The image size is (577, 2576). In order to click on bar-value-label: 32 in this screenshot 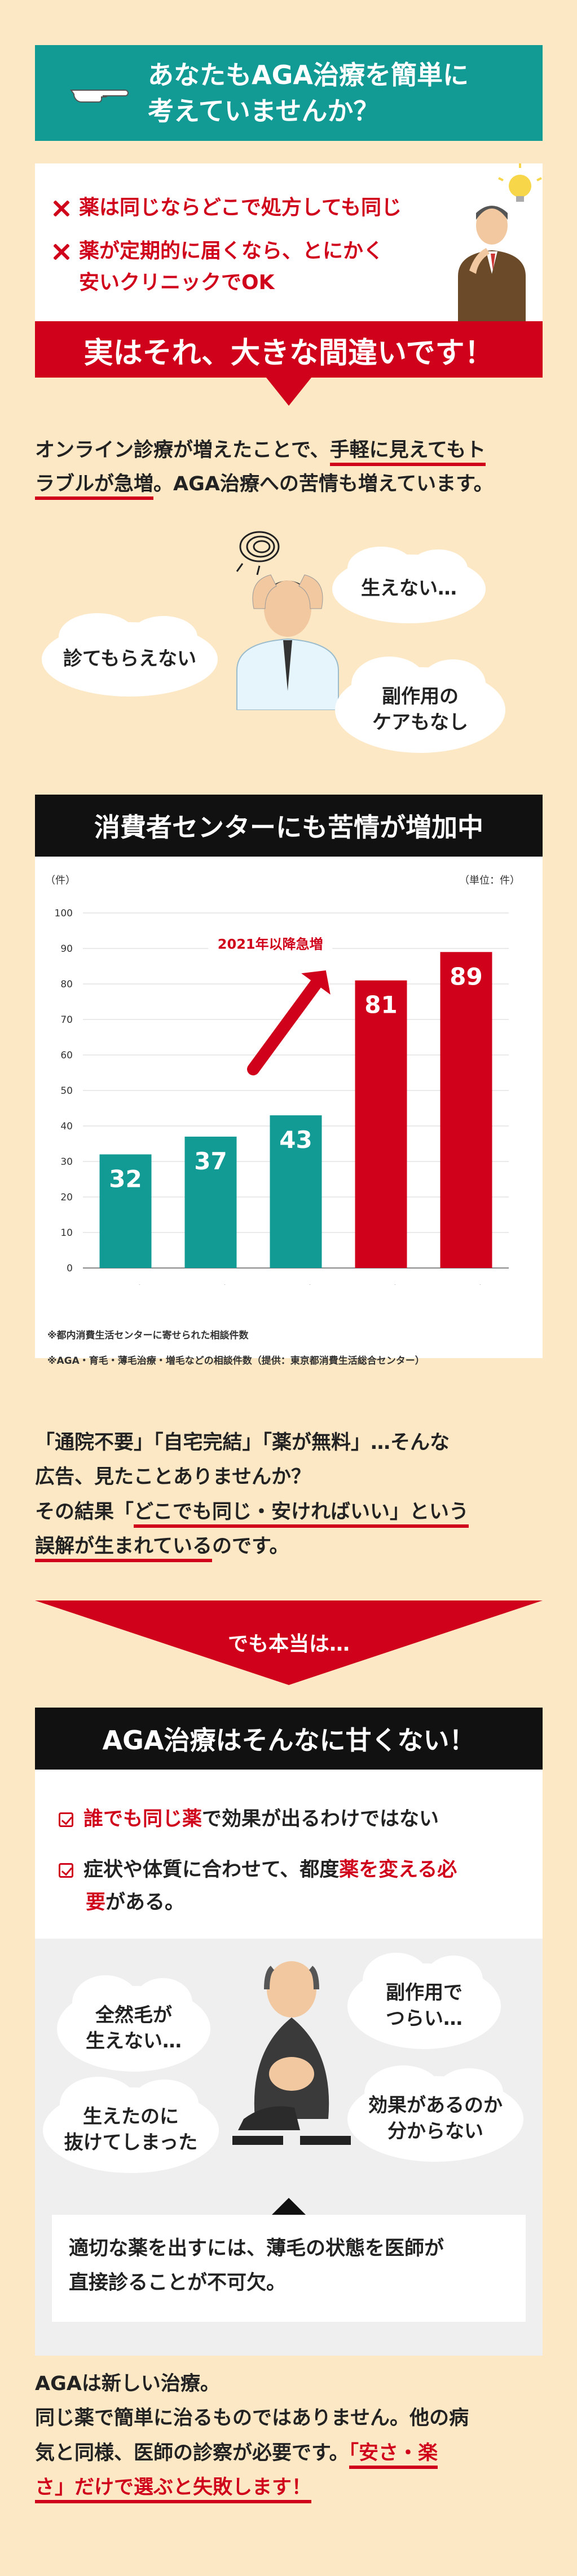, I will do `click(125, 1178)`.